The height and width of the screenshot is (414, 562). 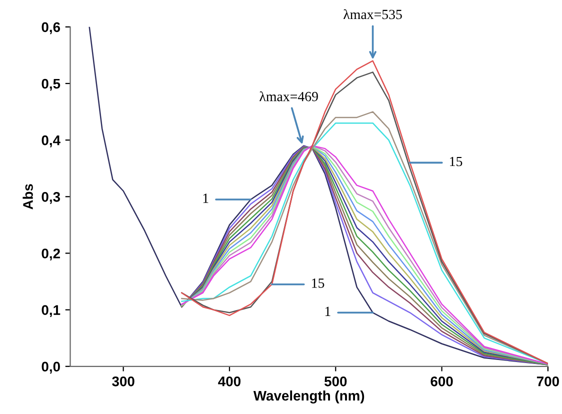 What do you see at coordinates (441, 381) in the screenshot?
I see `x-tick-label: 600` at bounding box center [441, 381].